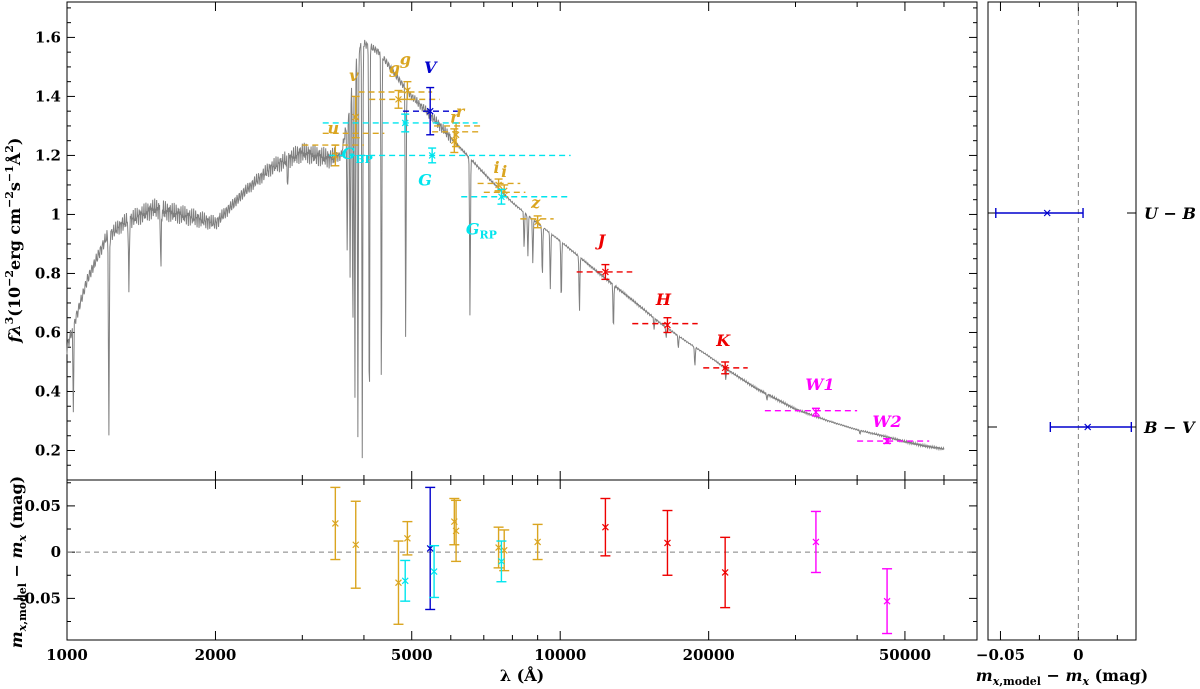 Image resolution: width=1200 pixels, height=689 pixels. Describe the element at coordinates (481, 231) in the screenshot. I see `band-label-G_RP: GRP` at that location.